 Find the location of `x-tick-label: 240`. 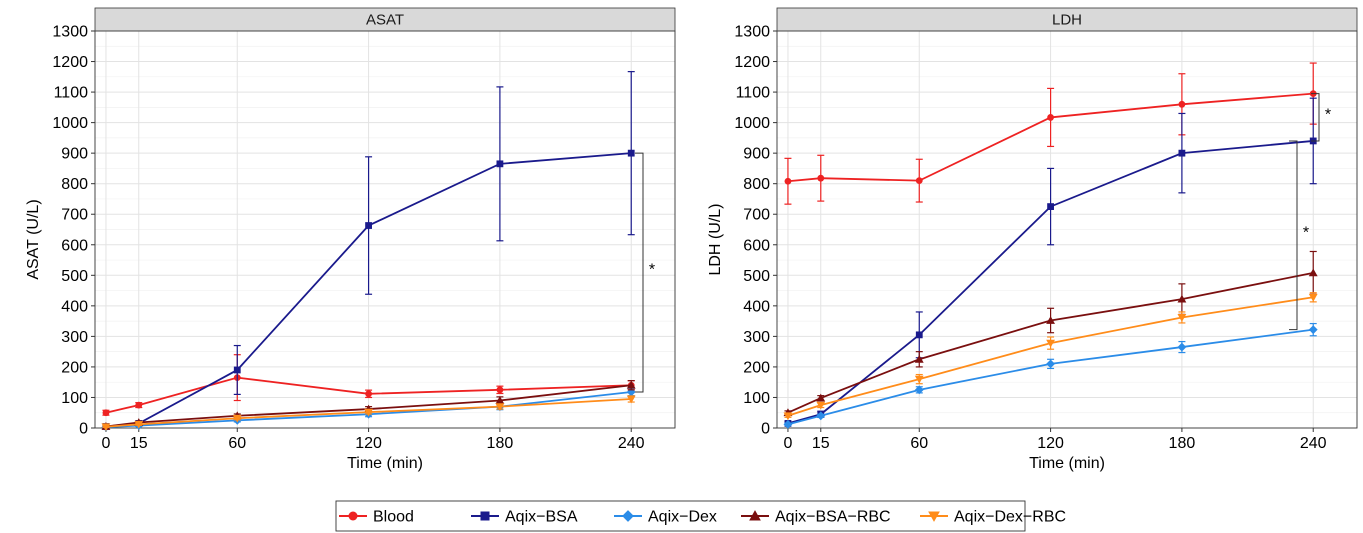

x-tick-label: 240 is located at coordinates (631, 443).